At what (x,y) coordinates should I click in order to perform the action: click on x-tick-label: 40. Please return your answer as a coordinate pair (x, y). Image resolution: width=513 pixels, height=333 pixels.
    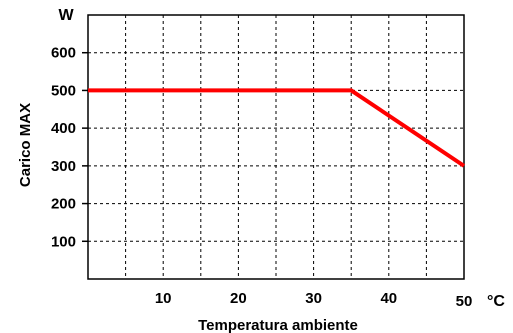
    Looking at the image, I should click on (388, 298).